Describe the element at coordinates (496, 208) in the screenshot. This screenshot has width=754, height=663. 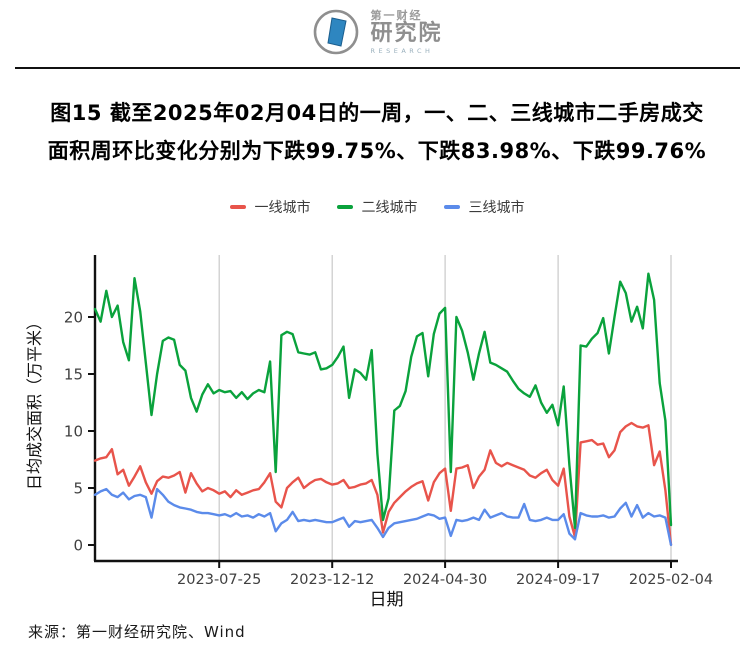
I see `legend-label: 三线城市` at that location.